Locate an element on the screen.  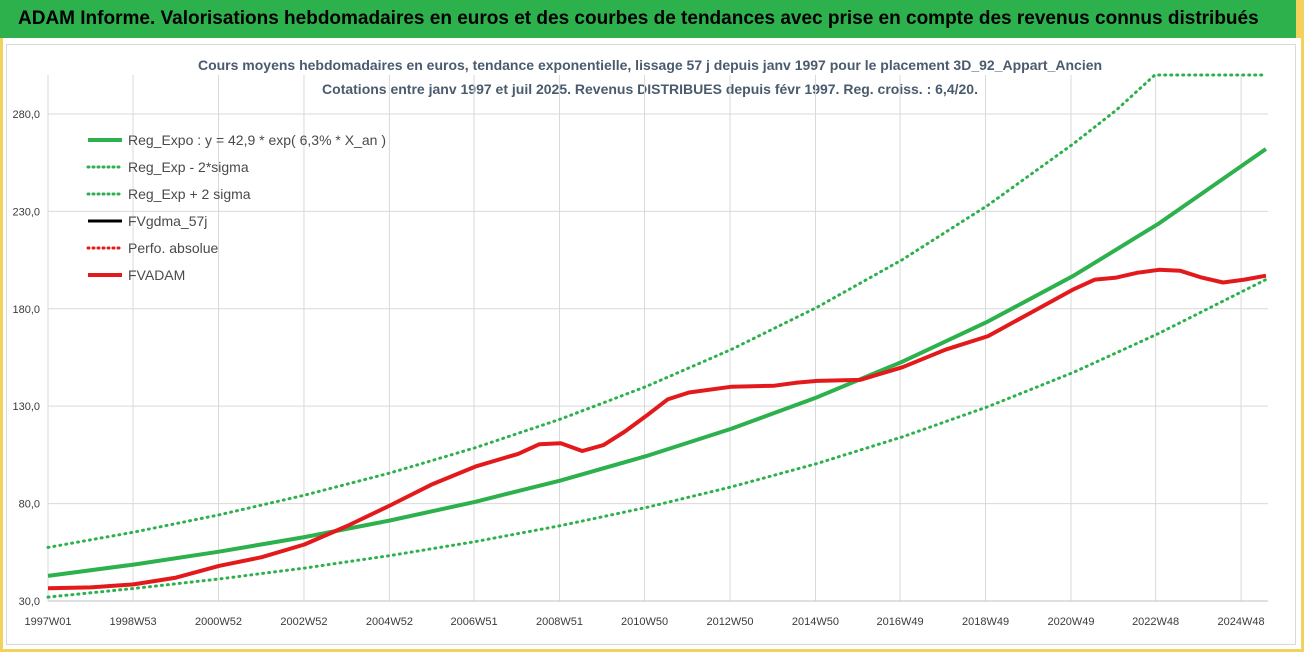
legend-label: Reg_Exp + 2 sigma is located at coordinates (189, 194).